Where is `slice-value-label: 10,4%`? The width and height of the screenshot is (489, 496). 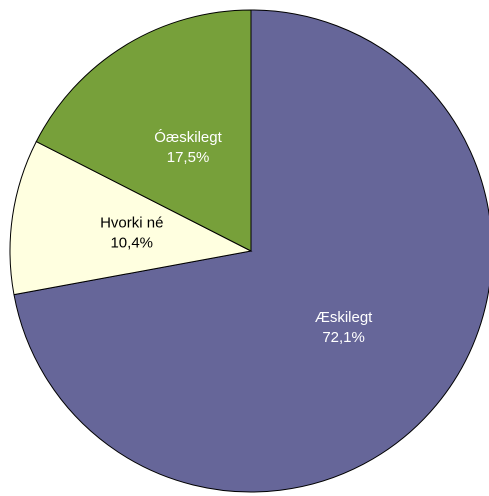
slice-value-label: 10,4% is located at coordinates (131, 243).